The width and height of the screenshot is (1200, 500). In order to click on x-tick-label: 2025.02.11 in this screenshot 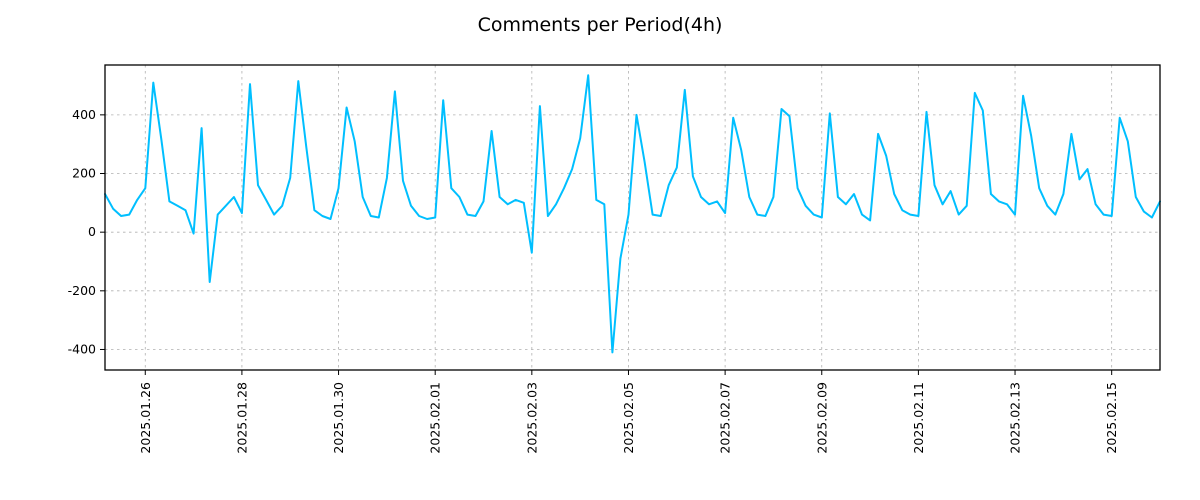, I will do `click(918, 418)`.